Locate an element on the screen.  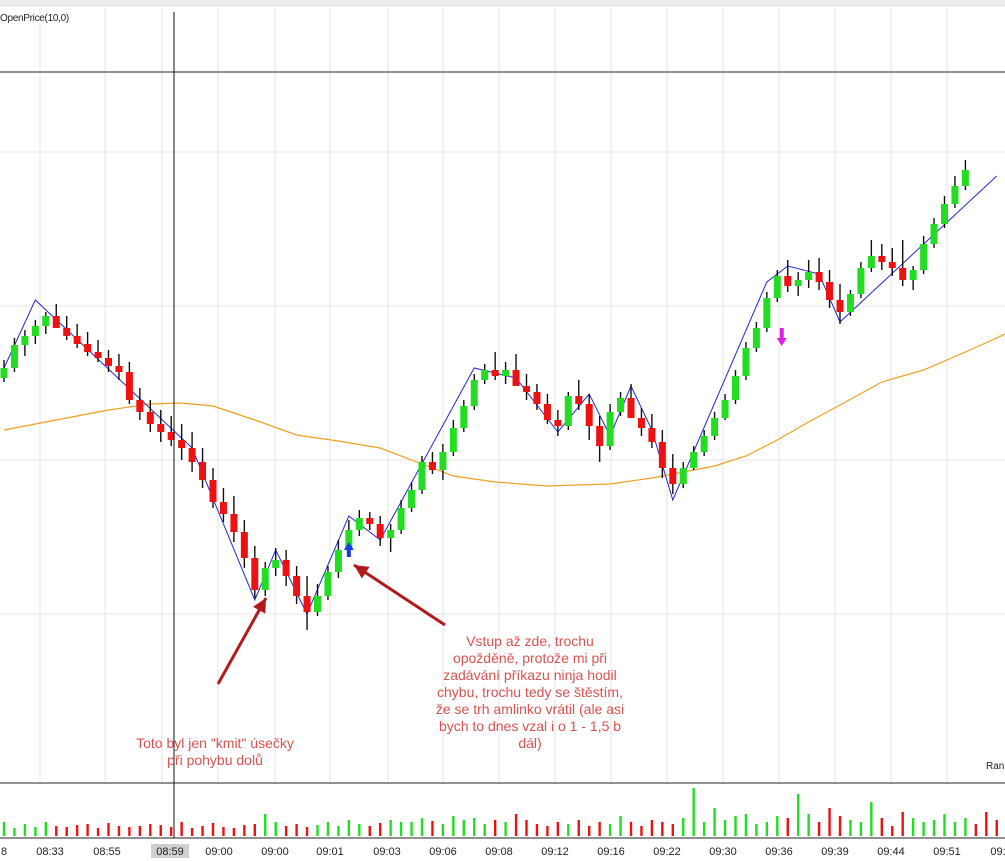
x-tick-label: 09:01 is located at coordinates (330, 852).